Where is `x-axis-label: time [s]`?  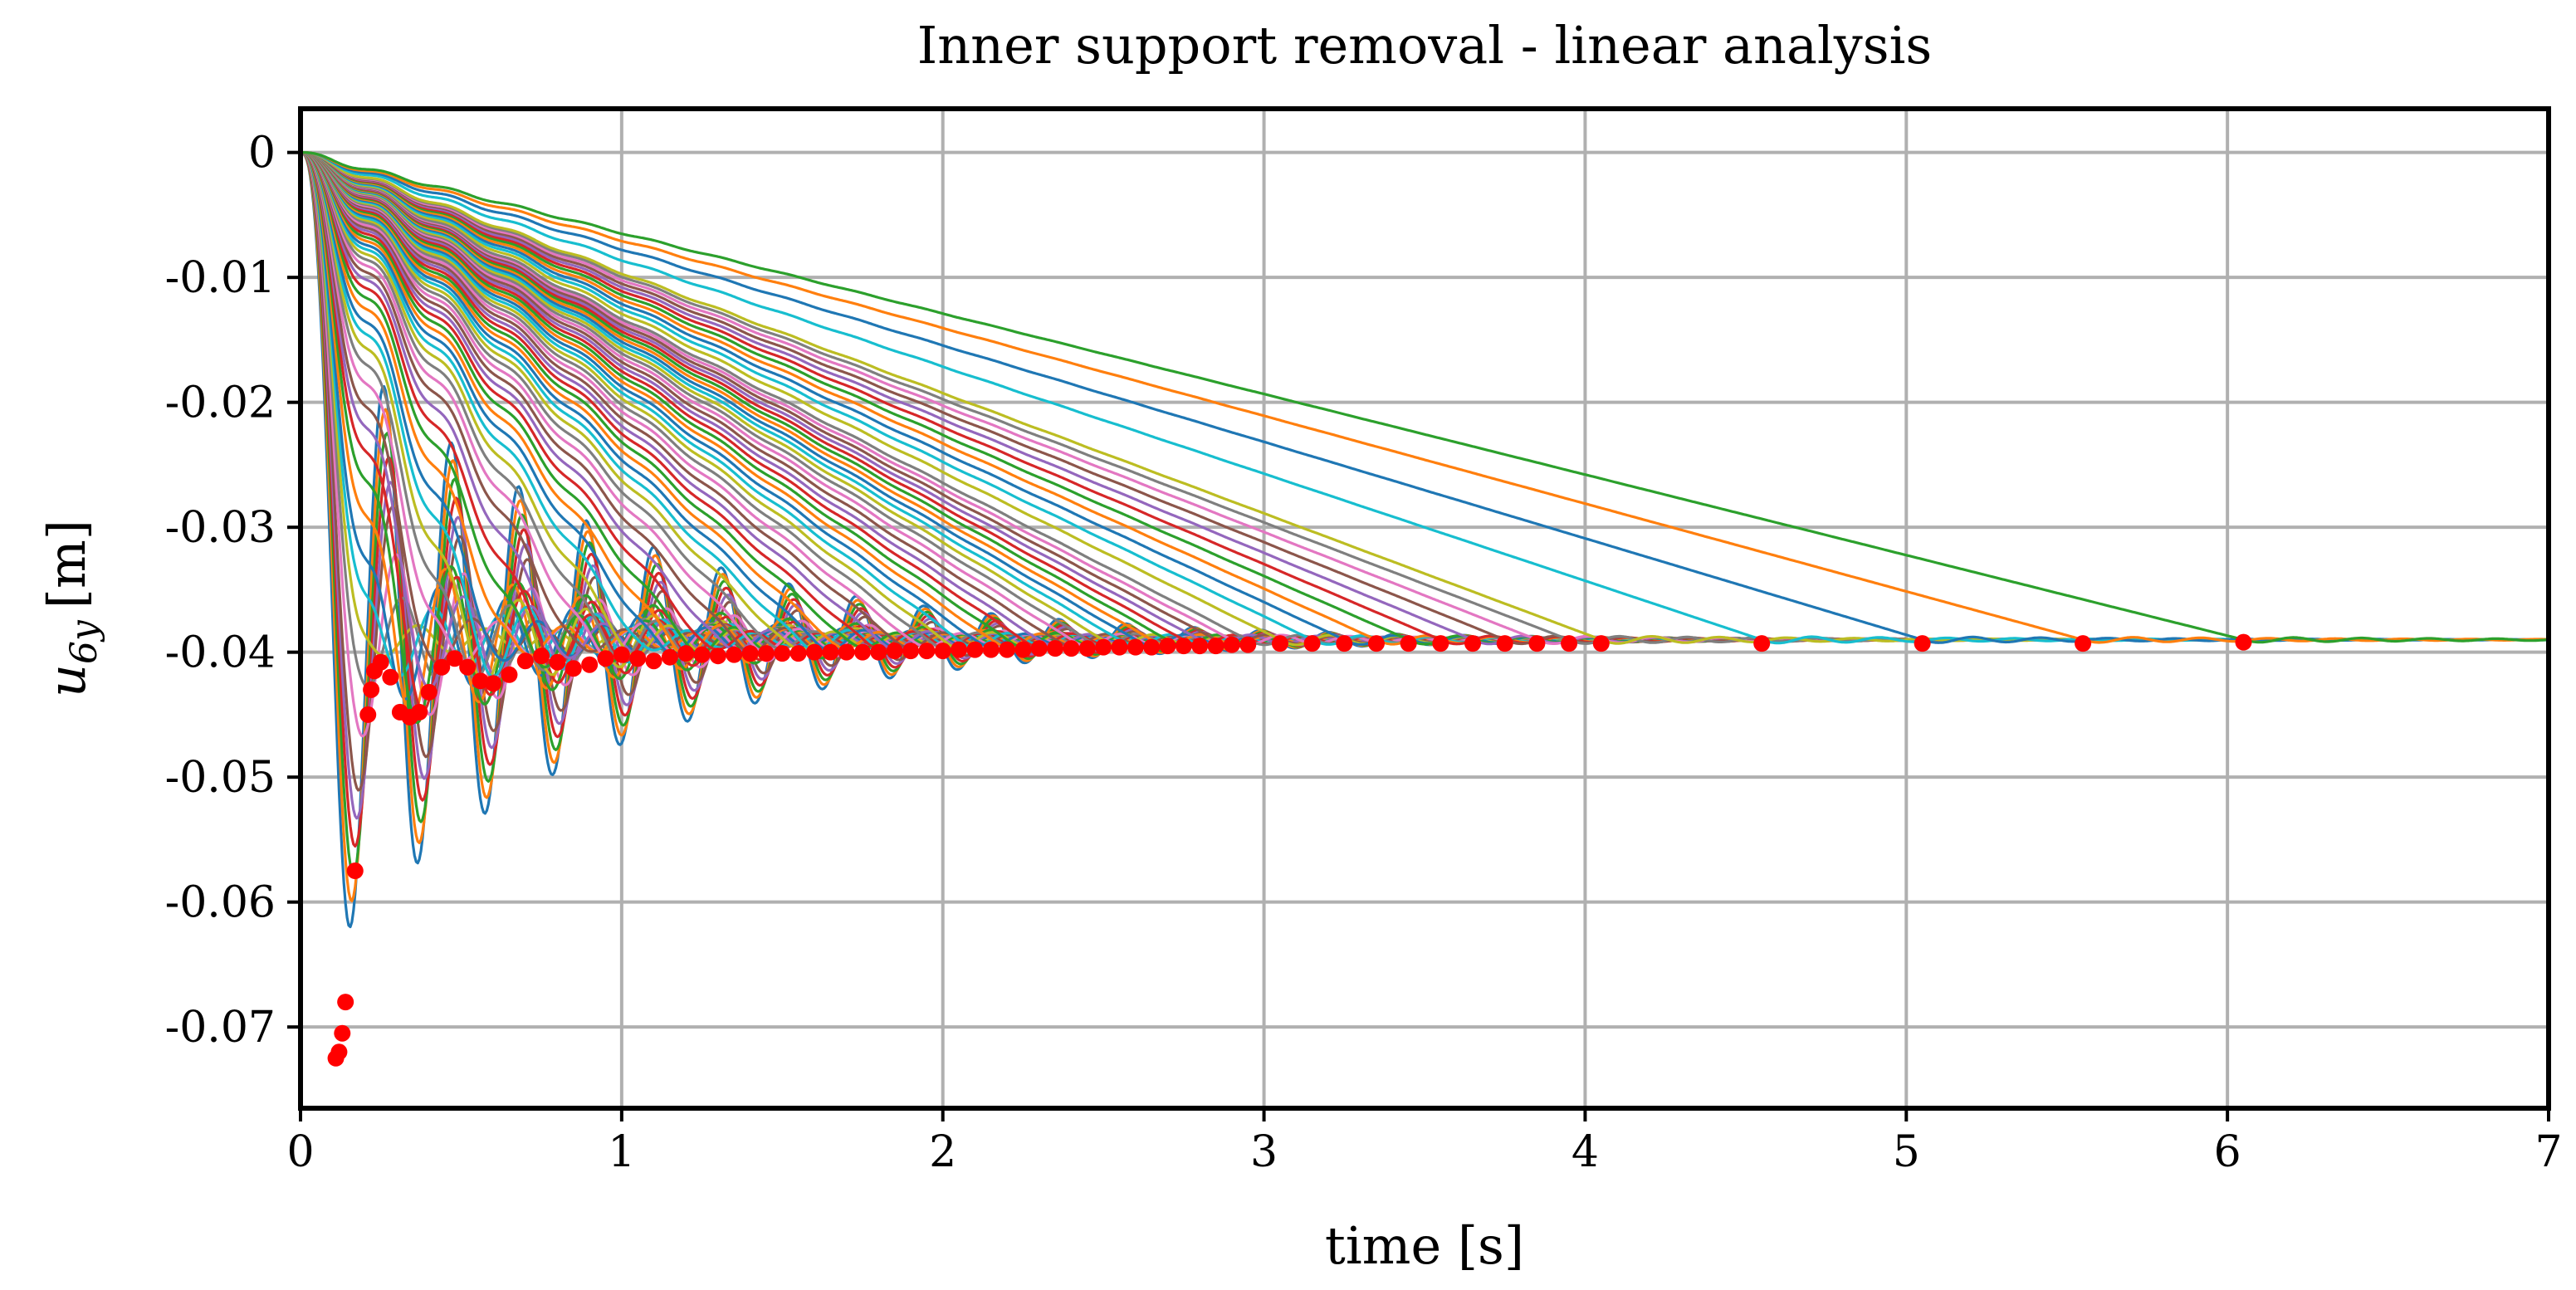
x-axis-label: time [s] is located at coordinates (1424, 1246).